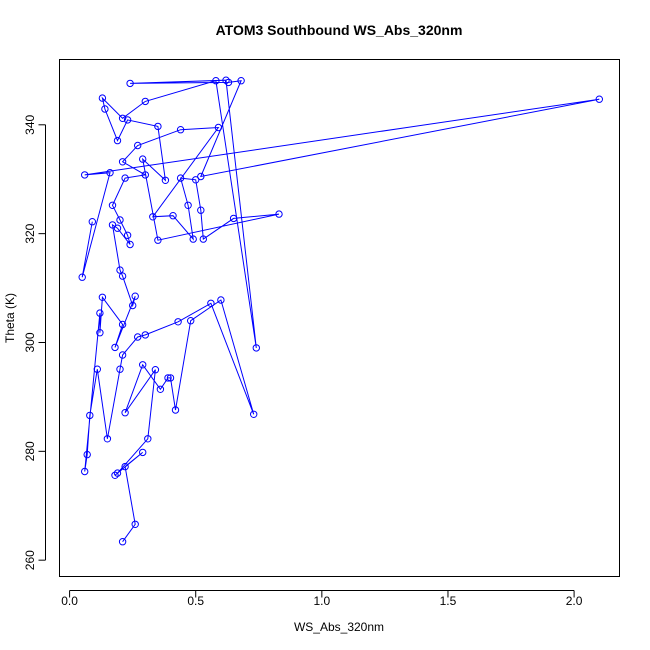 The height and width of the screenshot is (650, 650). I want to click on y-axis: 260 280 300 320 340, so click(34, 342).